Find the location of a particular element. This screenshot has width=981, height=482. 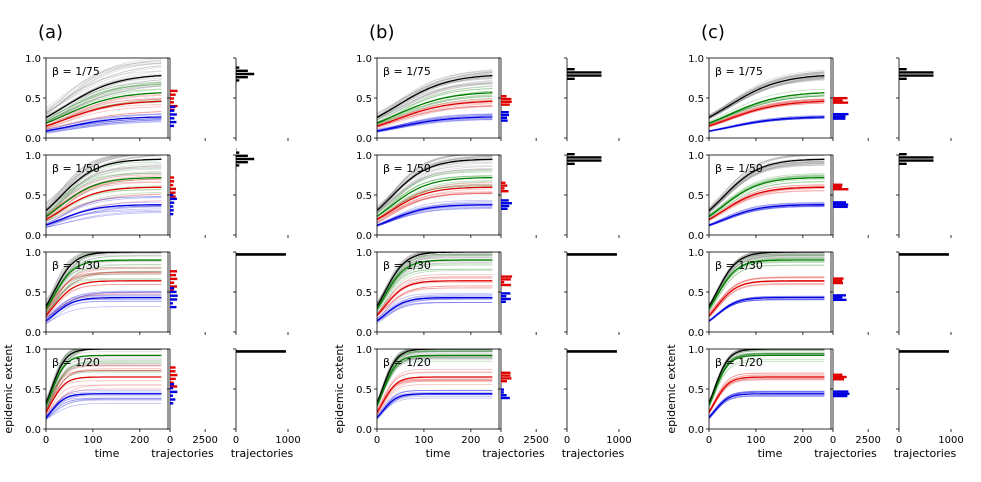

x-tick-label: 2500 is located at coordinates (204, 440).